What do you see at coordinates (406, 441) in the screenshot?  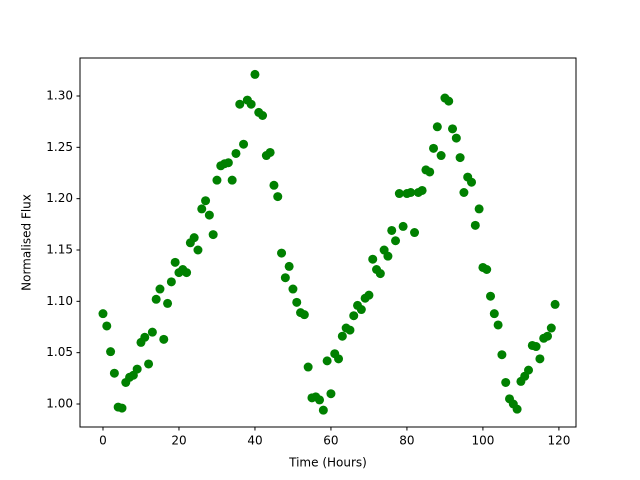 I see `x-tick-label: 80` at bounding box center [406, 441].